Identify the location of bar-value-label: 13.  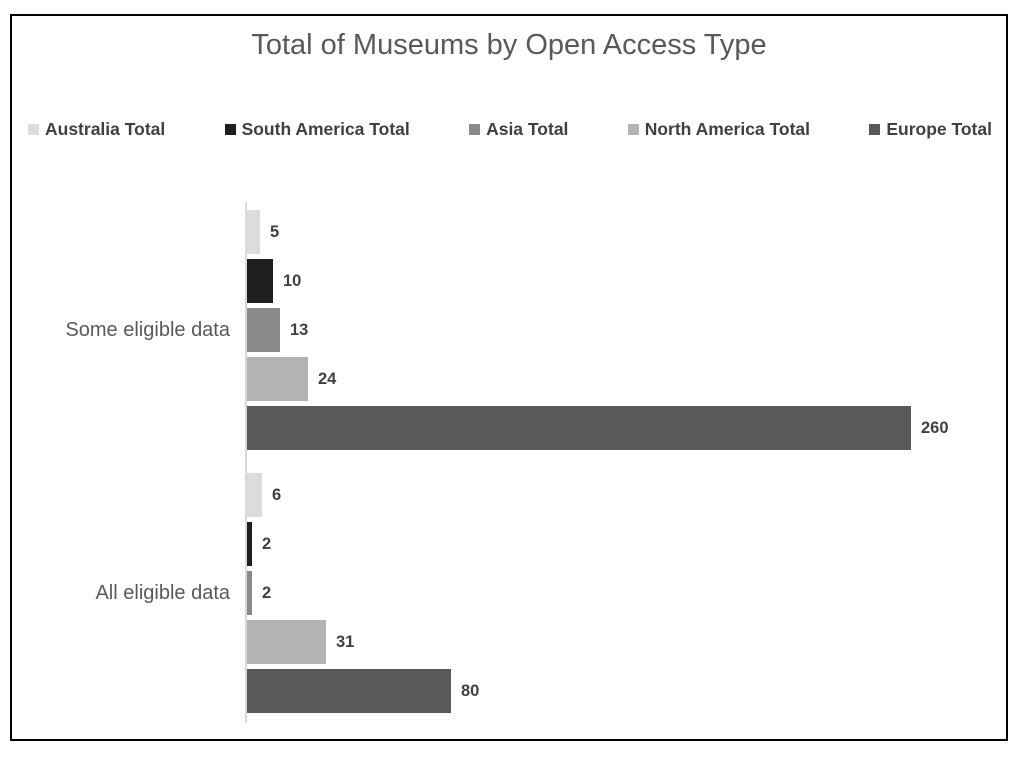
(299, 330).